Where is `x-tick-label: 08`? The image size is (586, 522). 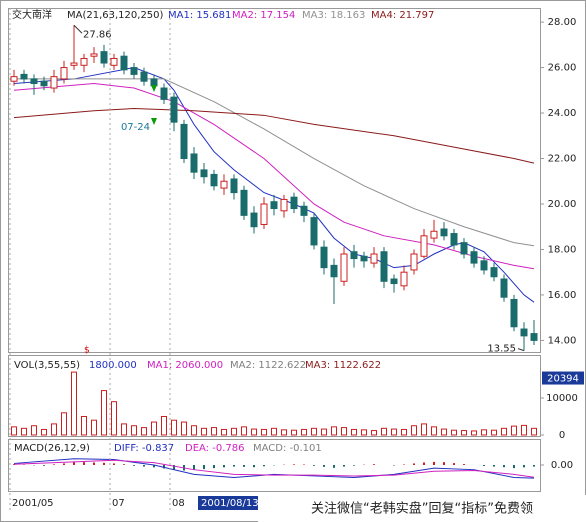 x-tick-label: 08 is located at coordinates (178, 503).